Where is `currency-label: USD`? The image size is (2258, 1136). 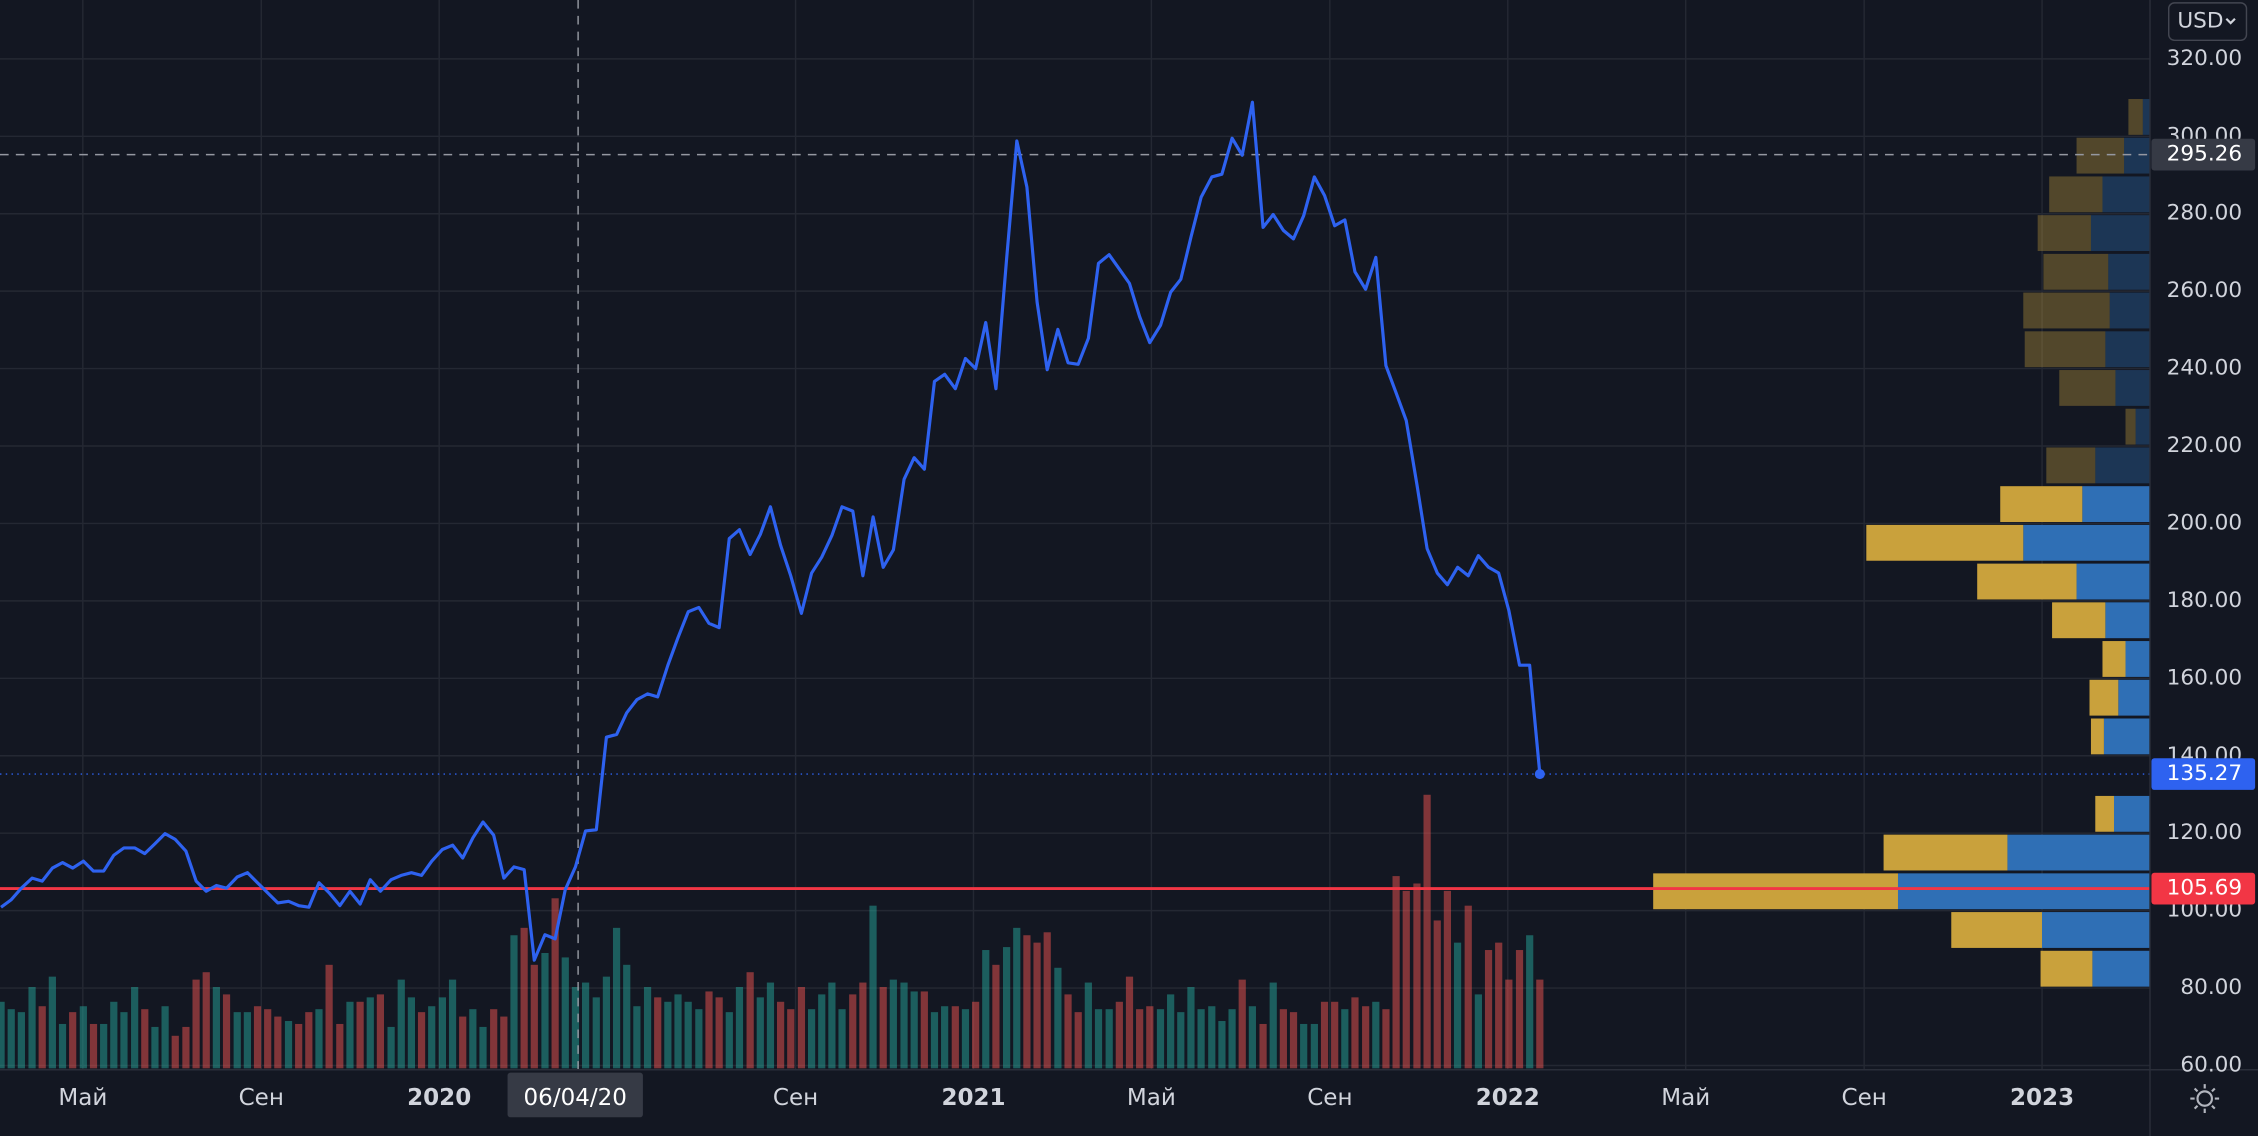
currency-label: USD is located at coordinates (2200, 21).